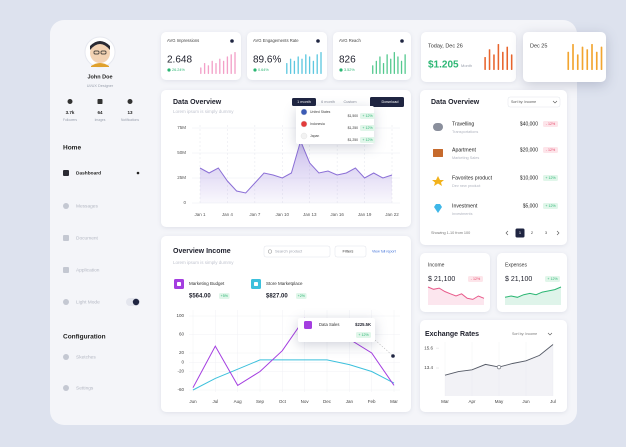 The width and height of the screenshot is (626, 447). What do you see at coordinates (466, 65) in the screenshot?
I see `today-unit: Month` at bounding box center [466, 65].